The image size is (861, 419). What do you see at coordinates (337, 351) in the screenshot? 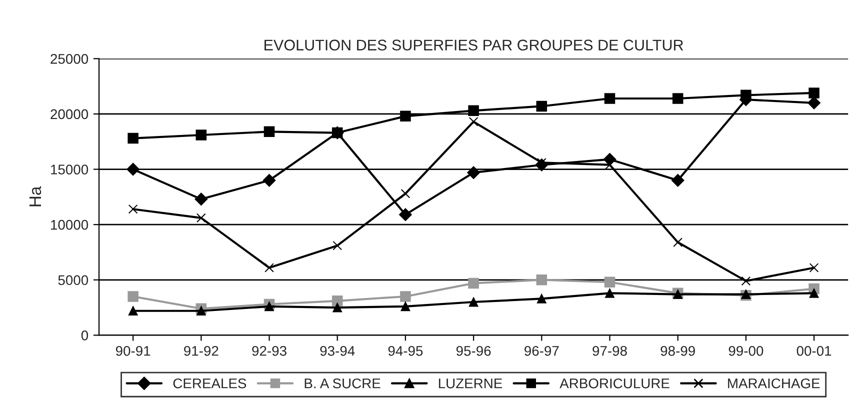
I see `x-tick-label: 93-94` at bounding box center [337, 351].